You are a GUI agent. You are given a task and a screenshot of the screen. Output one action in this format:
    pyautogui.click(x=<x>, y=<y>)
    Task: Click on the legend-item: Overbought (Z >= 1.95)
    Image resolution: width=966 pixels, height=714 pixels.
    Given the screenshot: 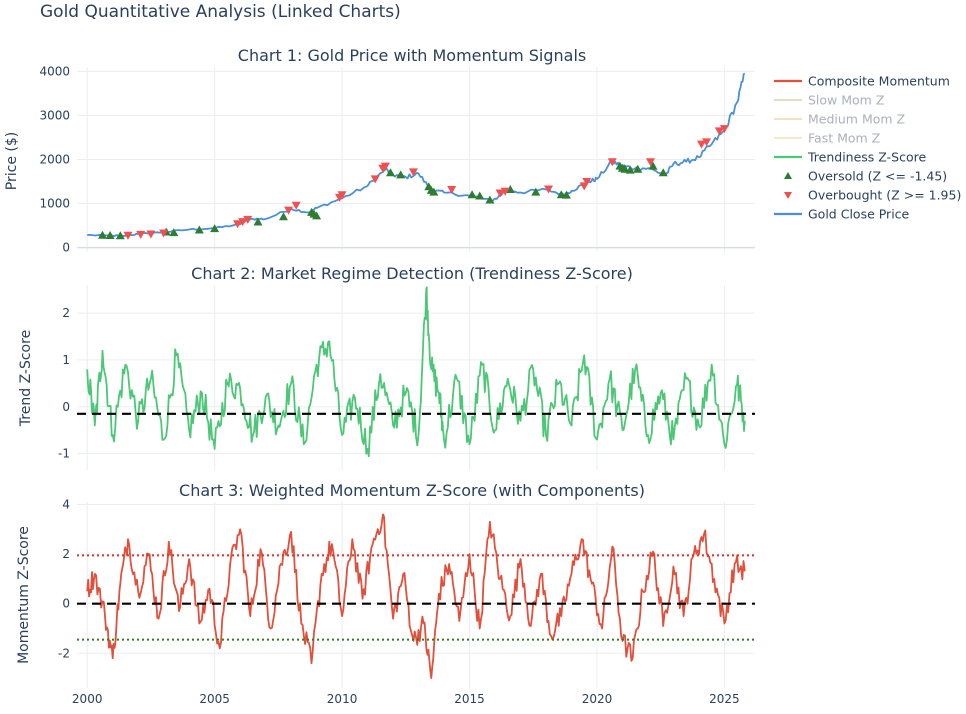 What is the action you would take?
    pyautogui.click(x=872, y=195)
    